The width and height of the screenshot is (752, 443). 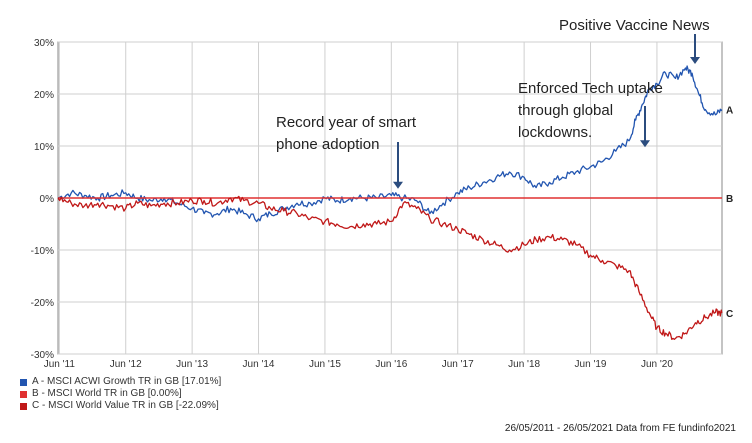 What do you see at coordinates (42, 251) in the screenshot?
I see `y-tick-label: -10%` at bounding box center [42, 251].